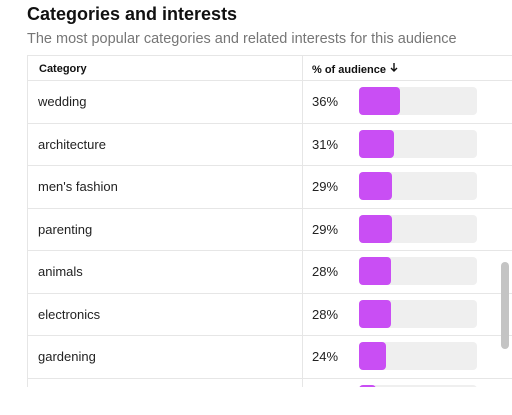 Image resolution: width=512 pixels, height=415 pixels. Describe the element at coordinates (270, 272) in the screenshot. I see `table-row: animals 28%` at that location.